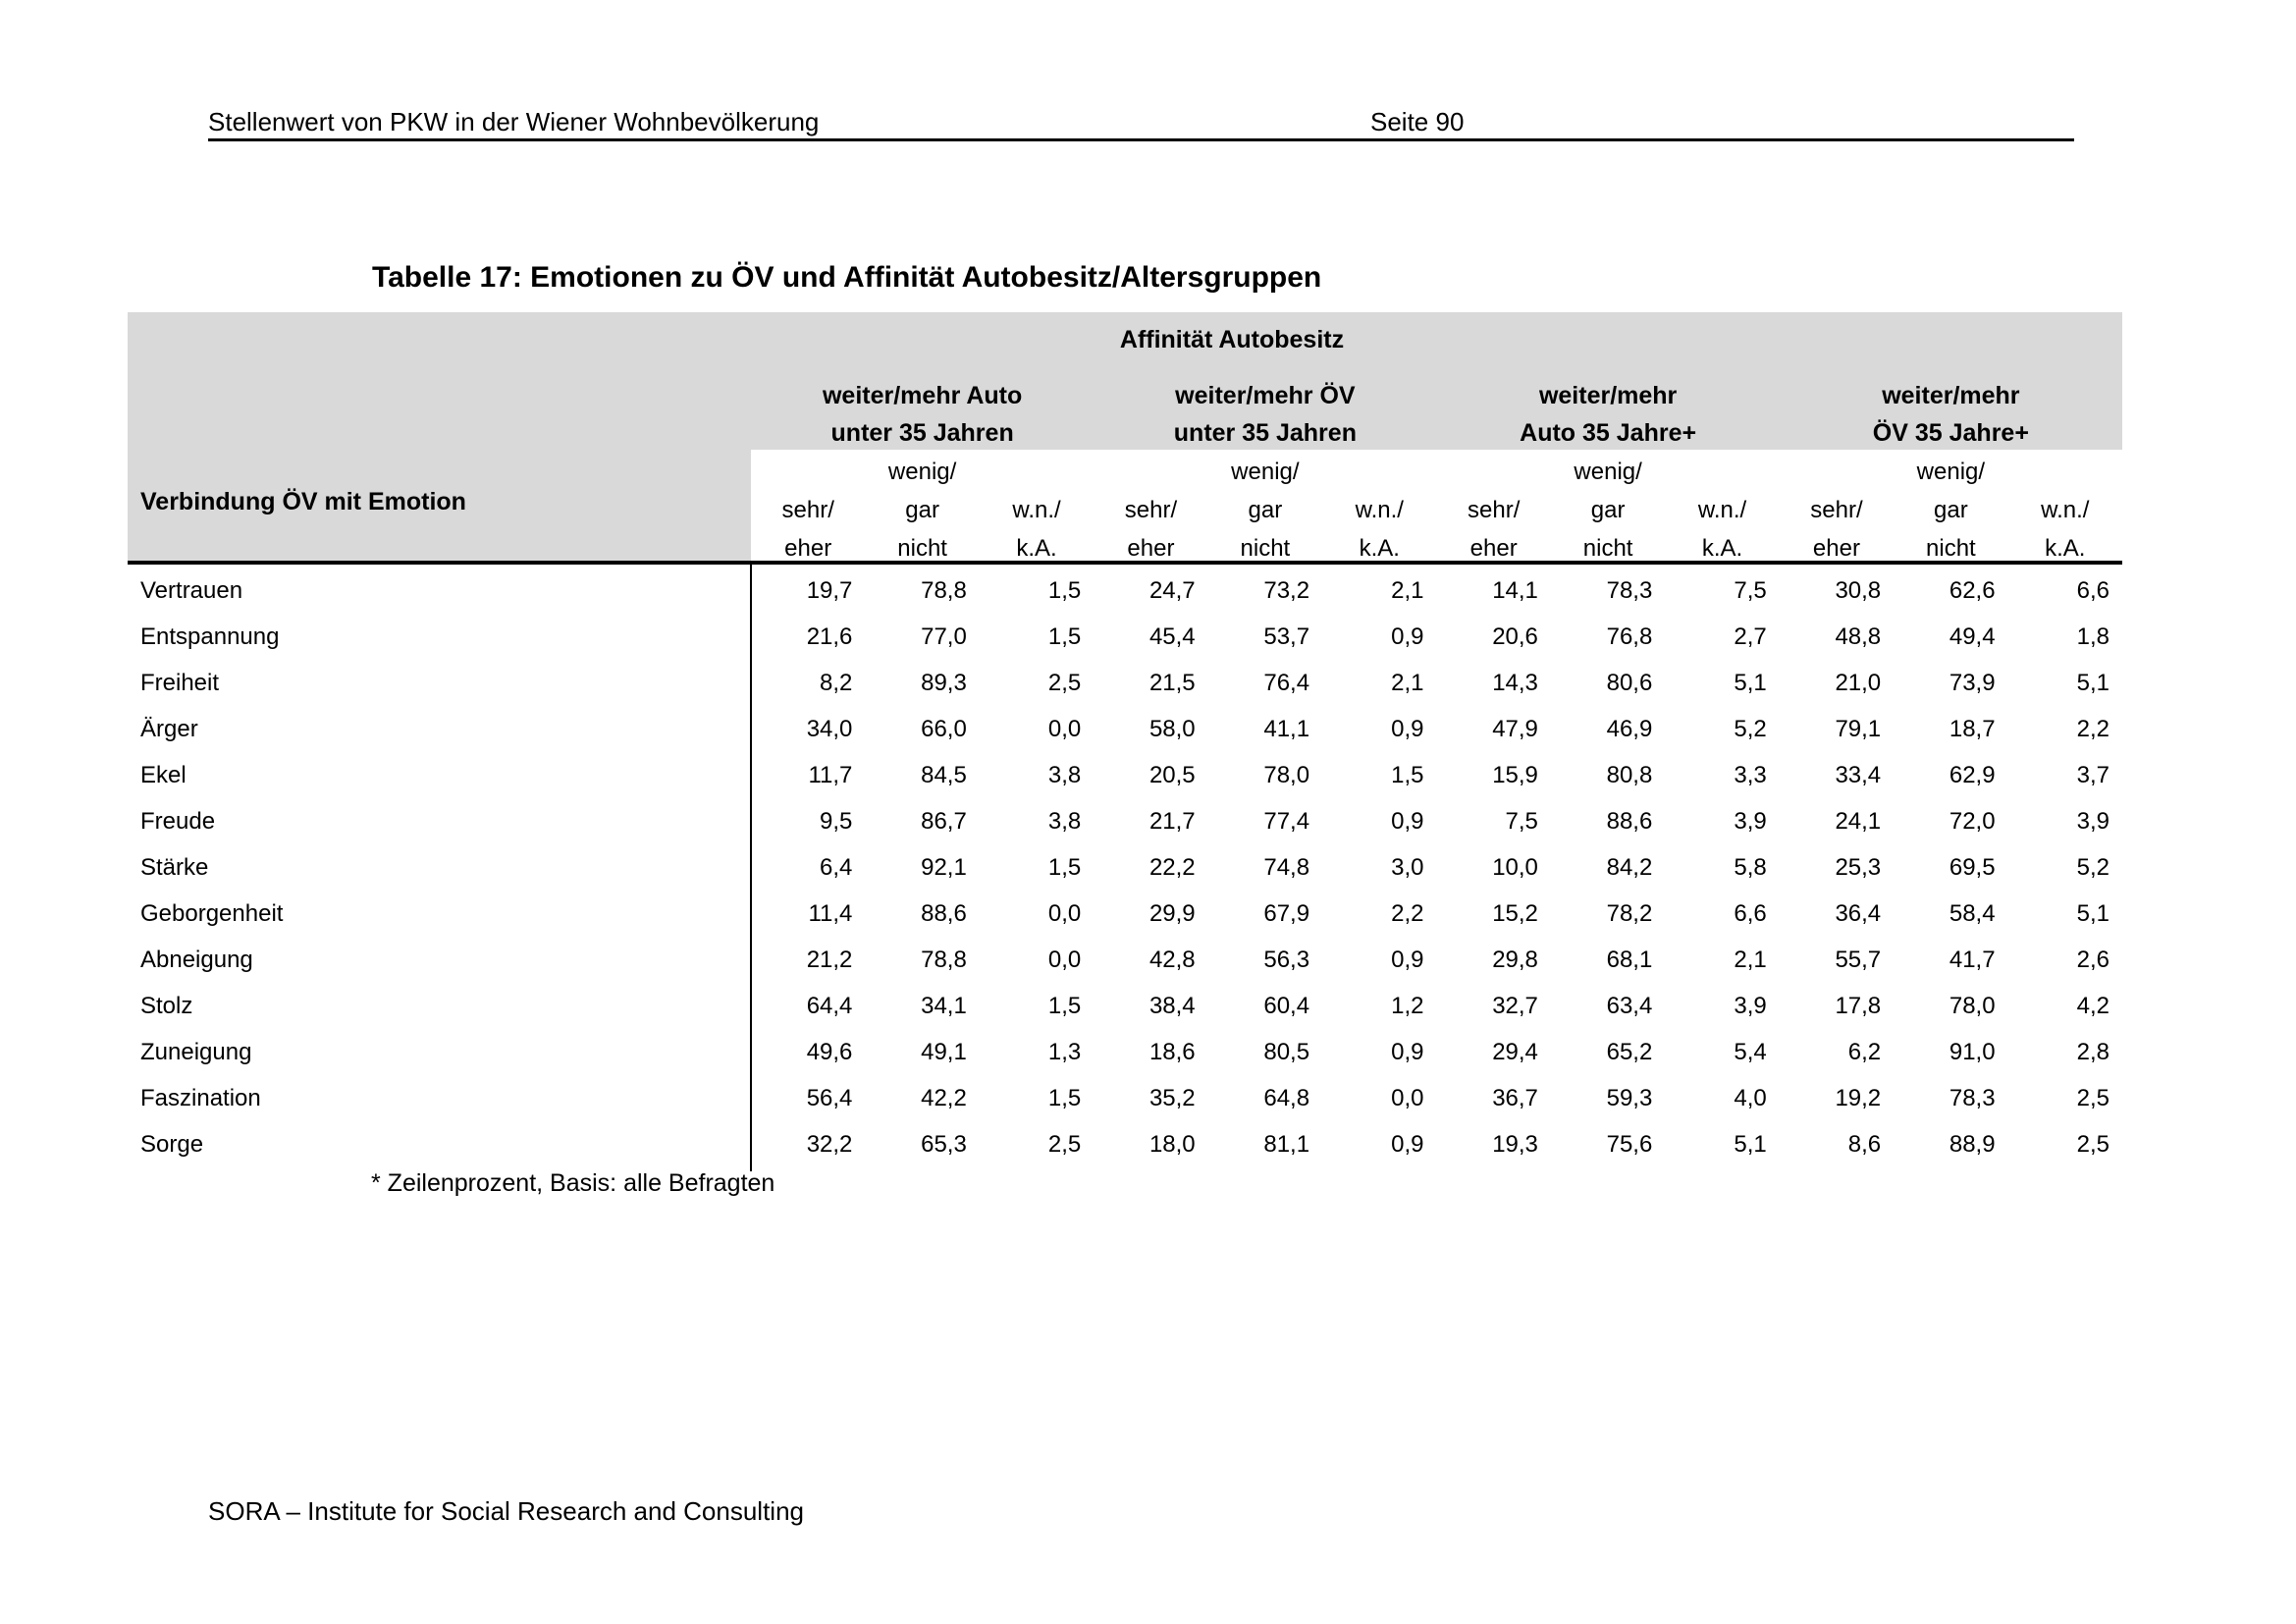 This screenshot has width=2296, height=1624. What do you see at coordinates (1287, 1052) in the screenshot?
I see `cell-value: 80,5` at bounding box center [1287, 1052].